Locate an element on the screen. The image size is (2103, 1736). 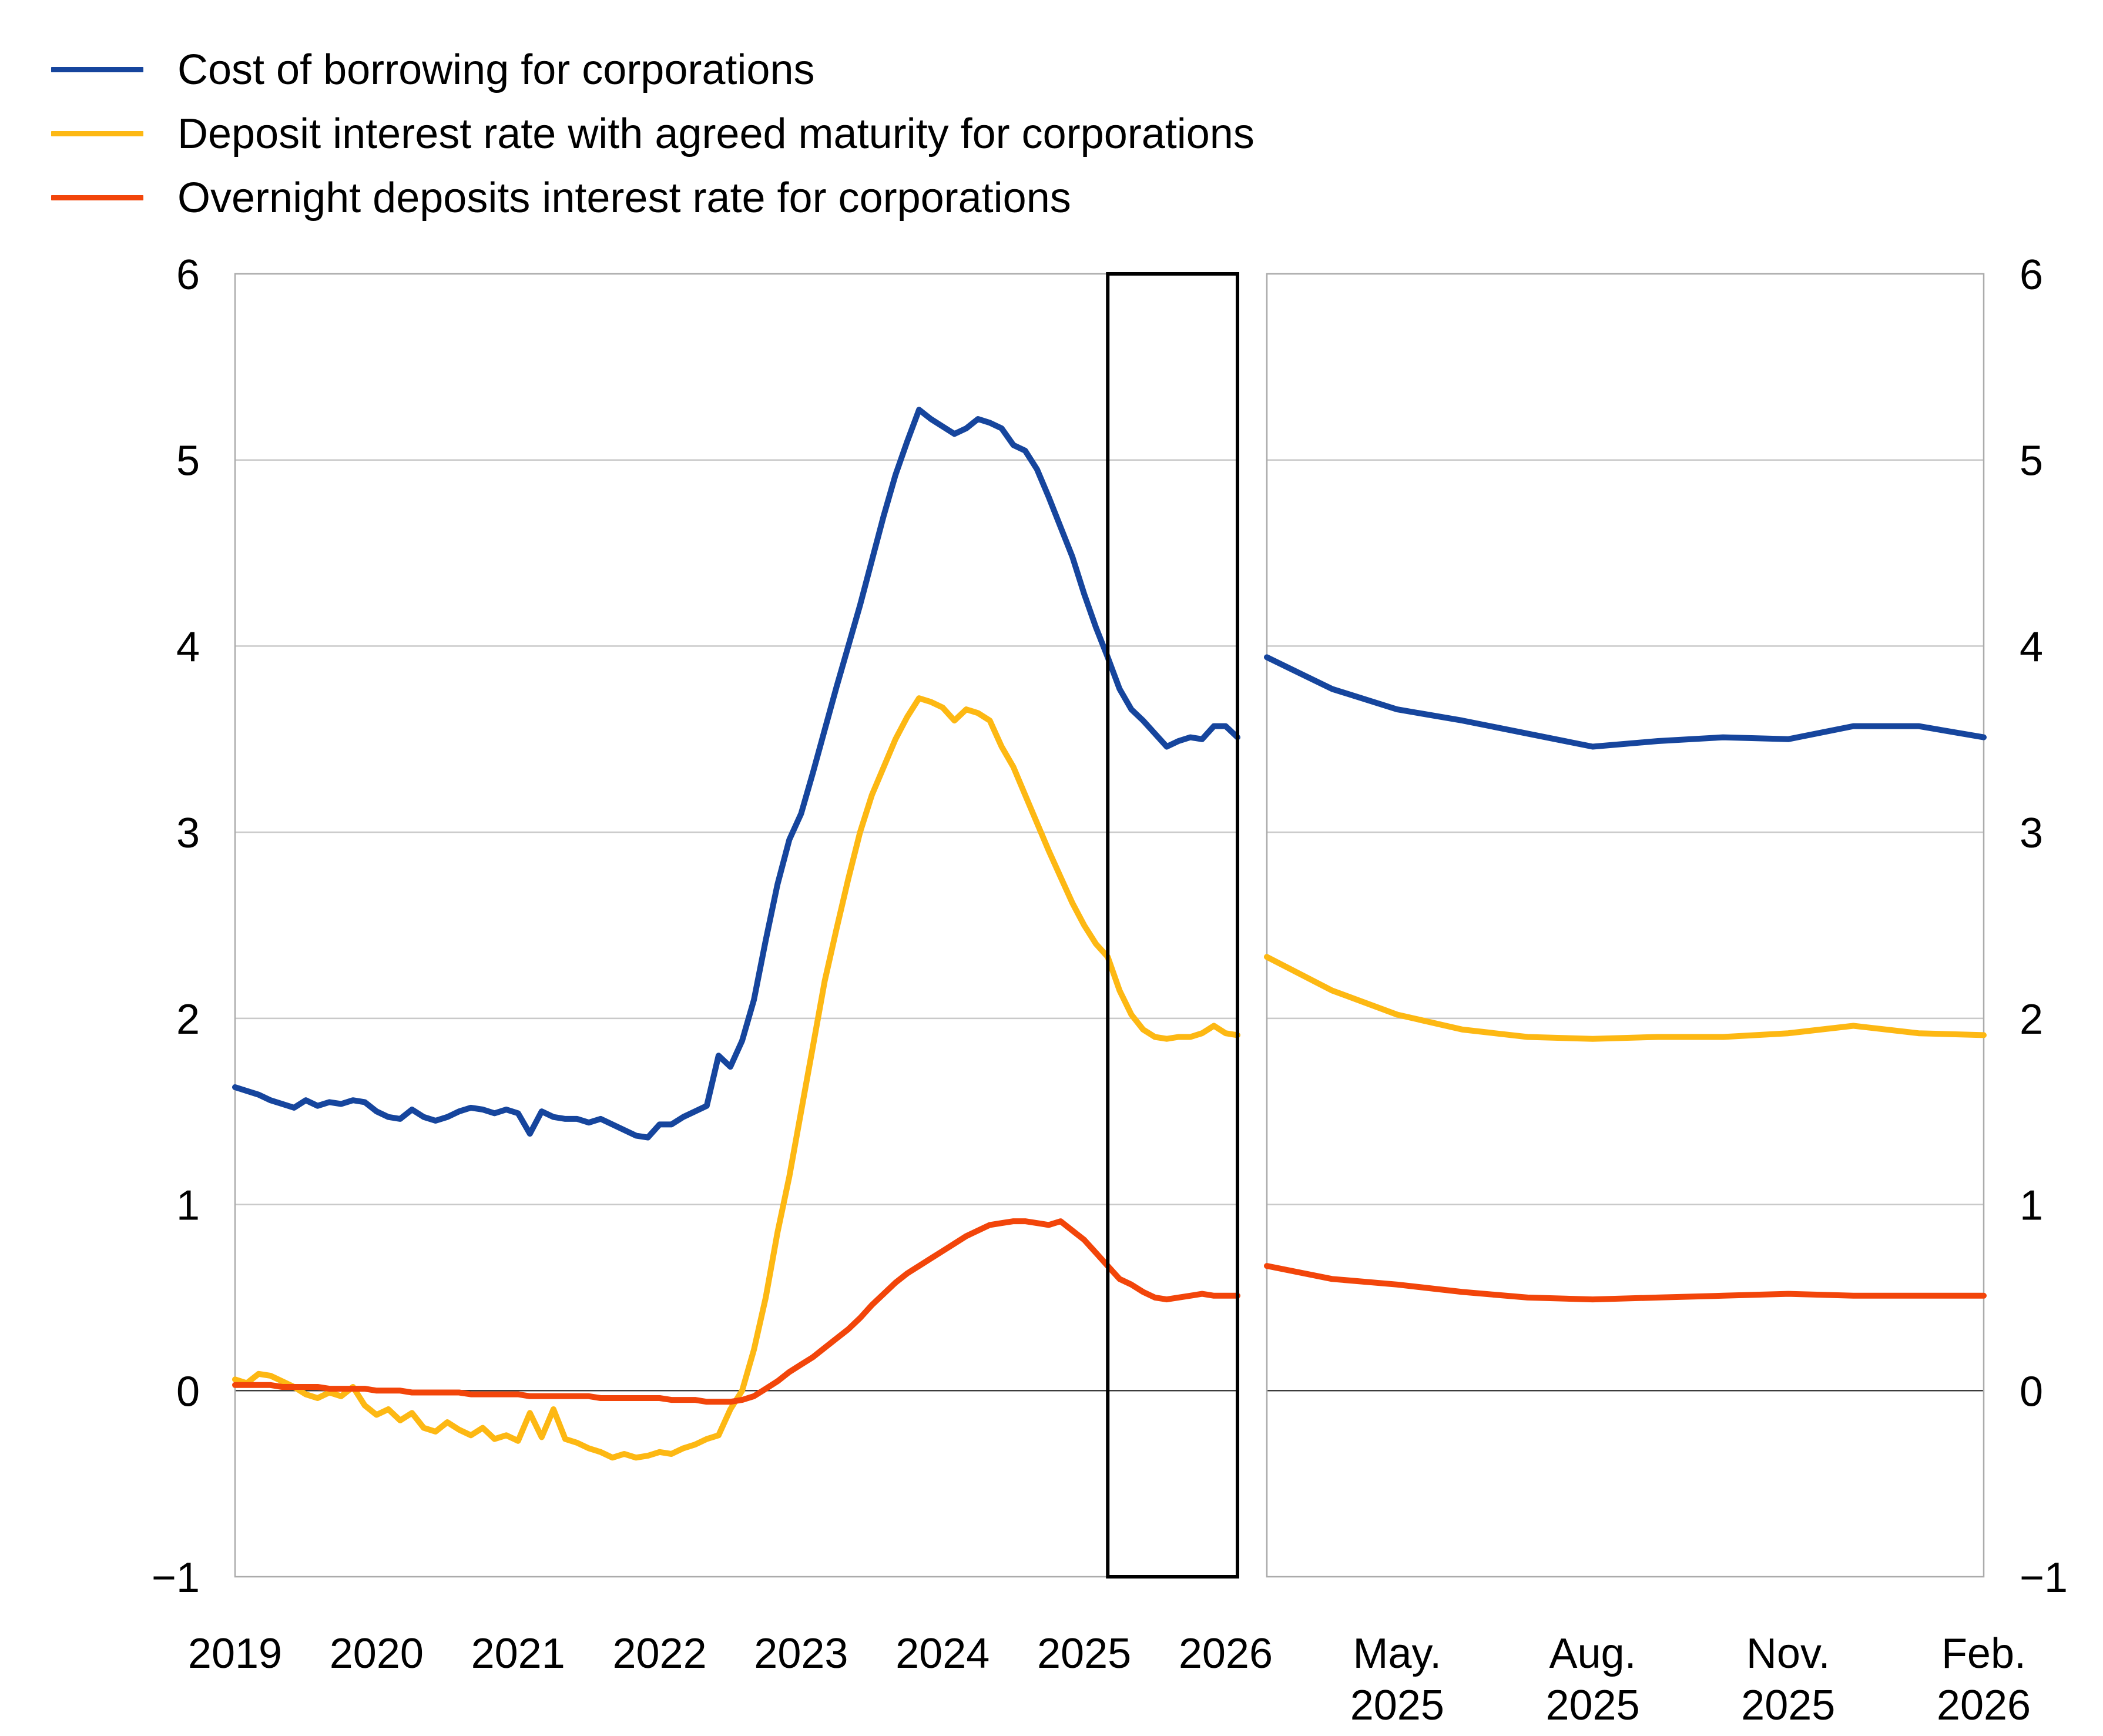
y-axis-label-right: −1 is located at coordinates (2044, 1577).